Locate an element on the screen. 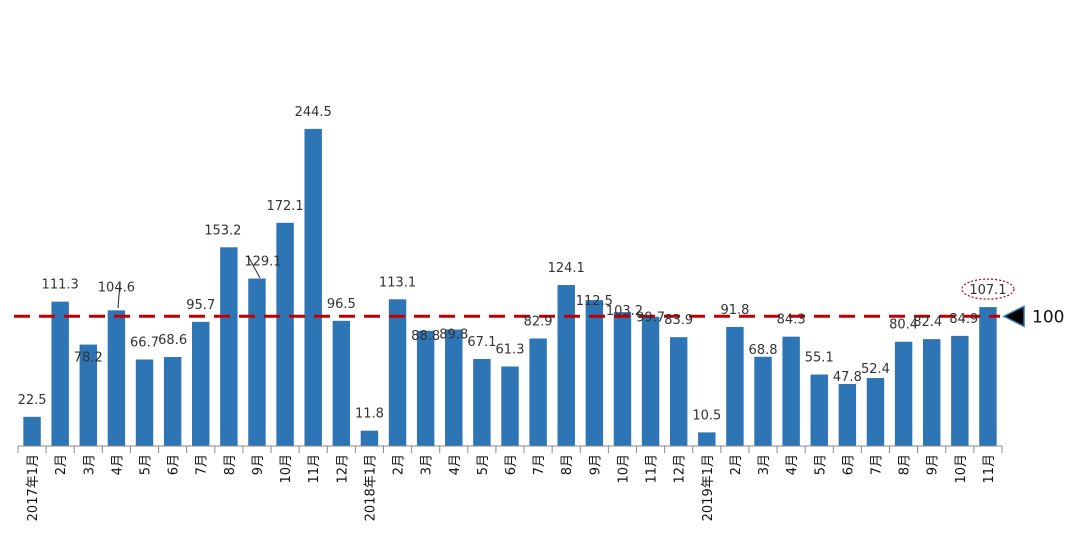 The width and height of the screenshot is (1080, 552). x-tick-label-27: 4月 is located at coordinates (792, 464).